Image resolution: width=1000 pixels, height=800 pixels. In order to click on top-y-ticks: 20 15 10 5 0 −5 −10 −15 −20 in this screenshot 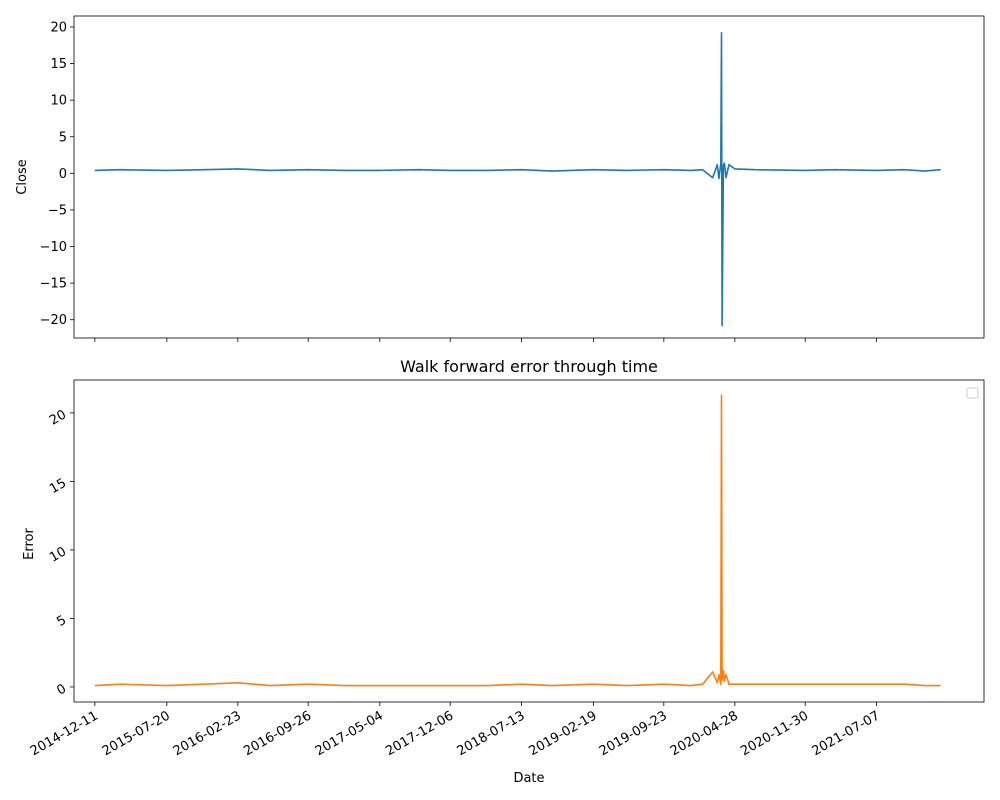, I will do `click(57, 174)`.